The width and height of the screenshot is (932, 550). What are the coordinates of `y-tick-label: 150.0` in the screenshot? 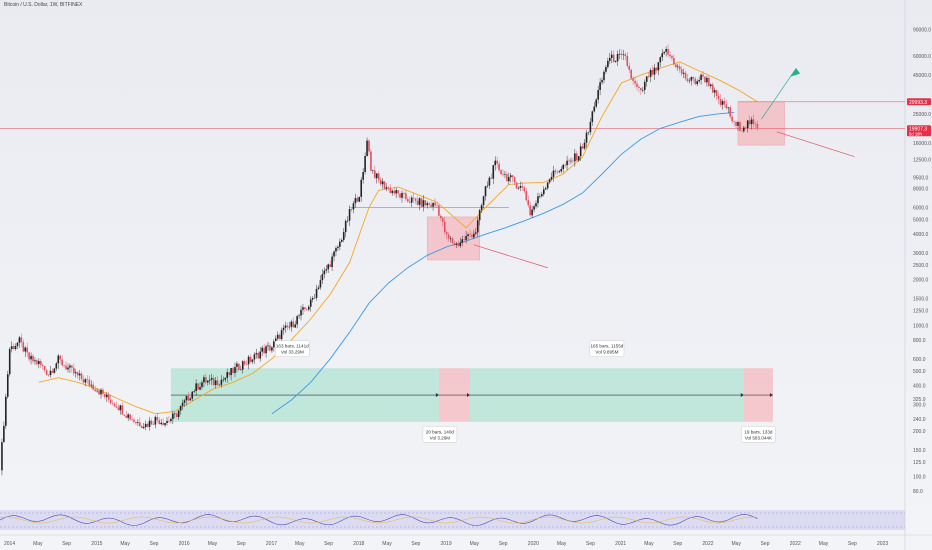 It's located at (919, 451).